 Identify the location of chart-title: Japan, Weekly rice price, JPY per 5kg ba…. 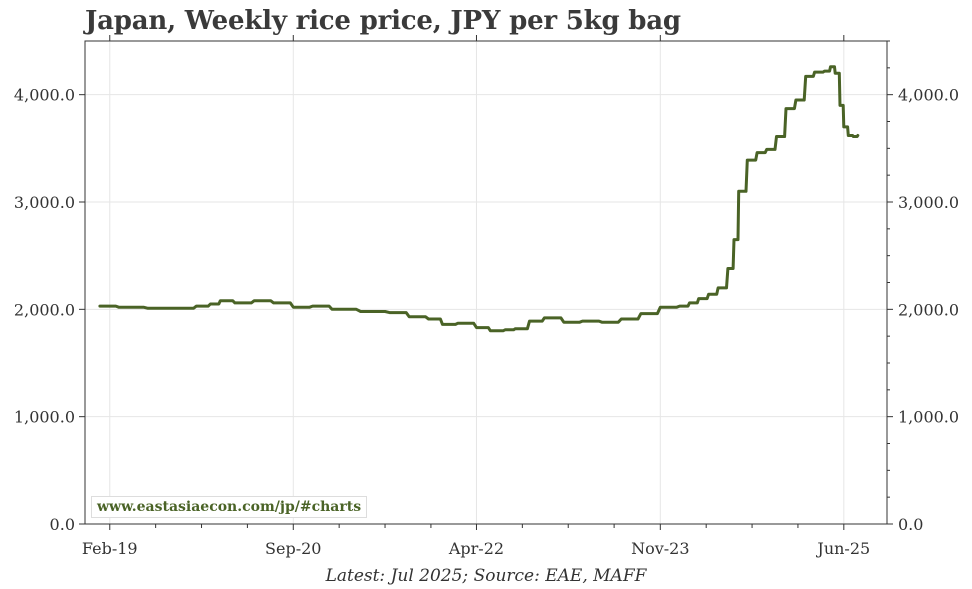
(383, 21).